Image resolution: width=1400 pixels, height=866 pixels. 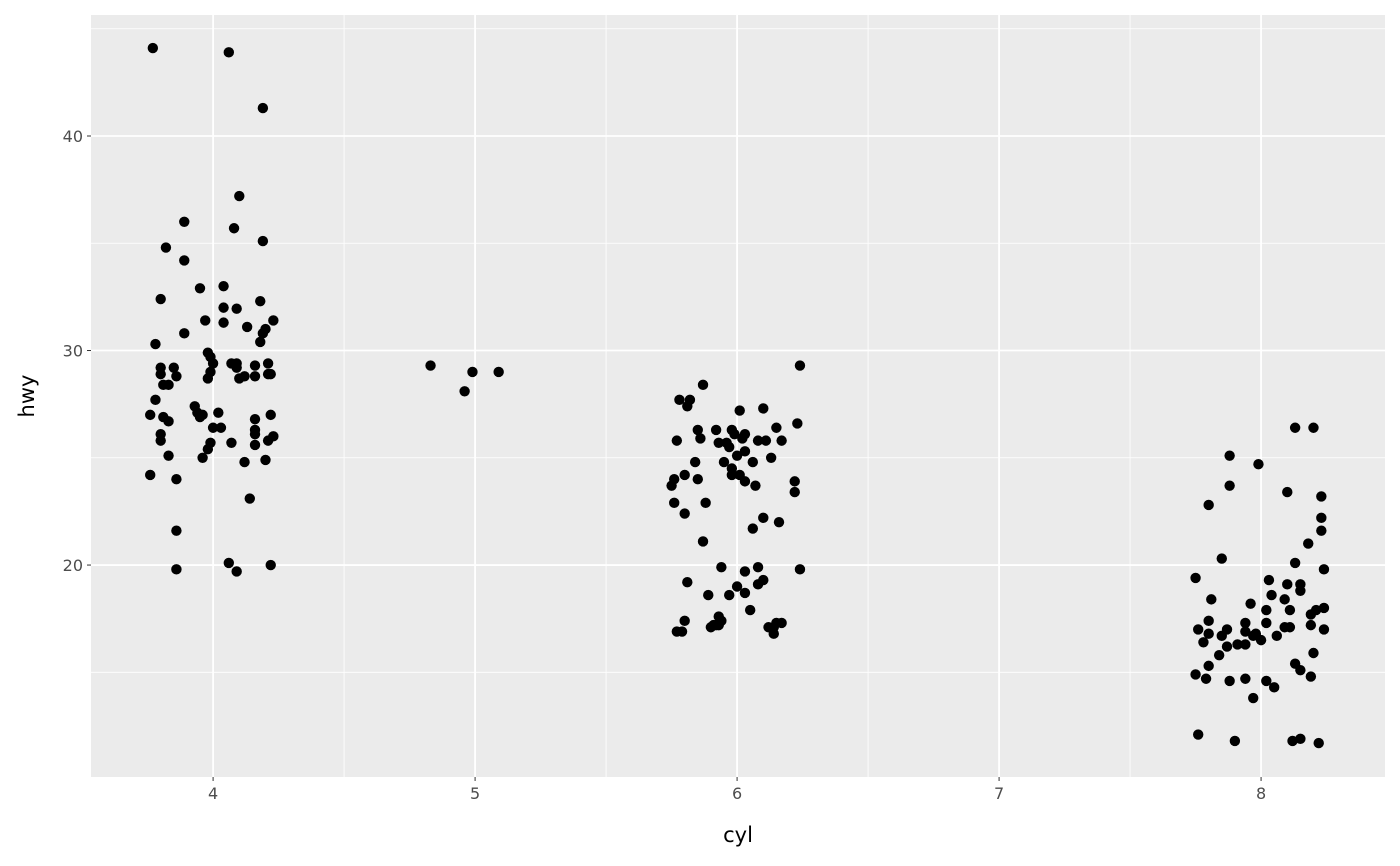 What do you see at coordinates (737, 793) in the screenshot?
I see `x-tick-label: 6` at bounding box center [737, 793].